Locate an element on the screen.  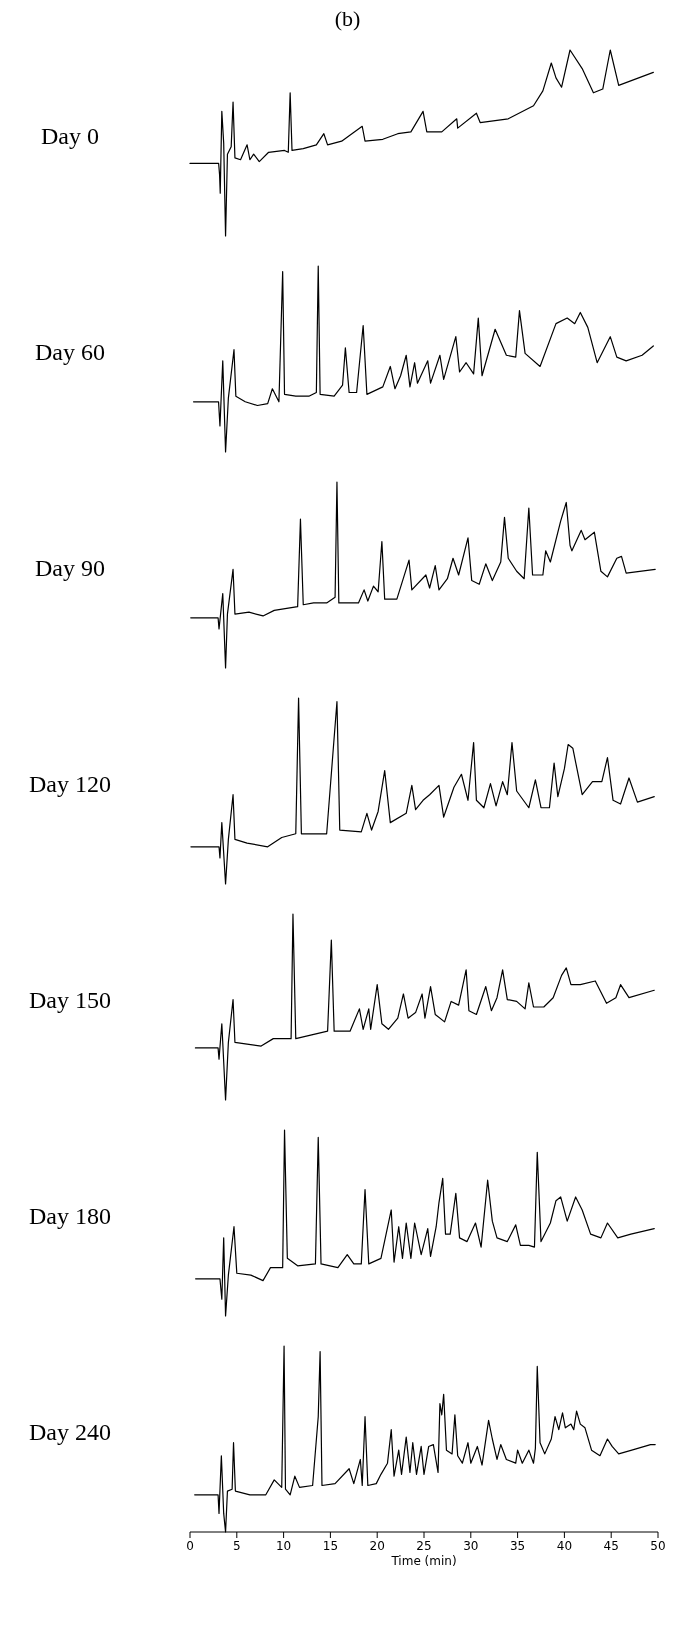
x-tick-label: 25 is located at coordinates (424, 1546).